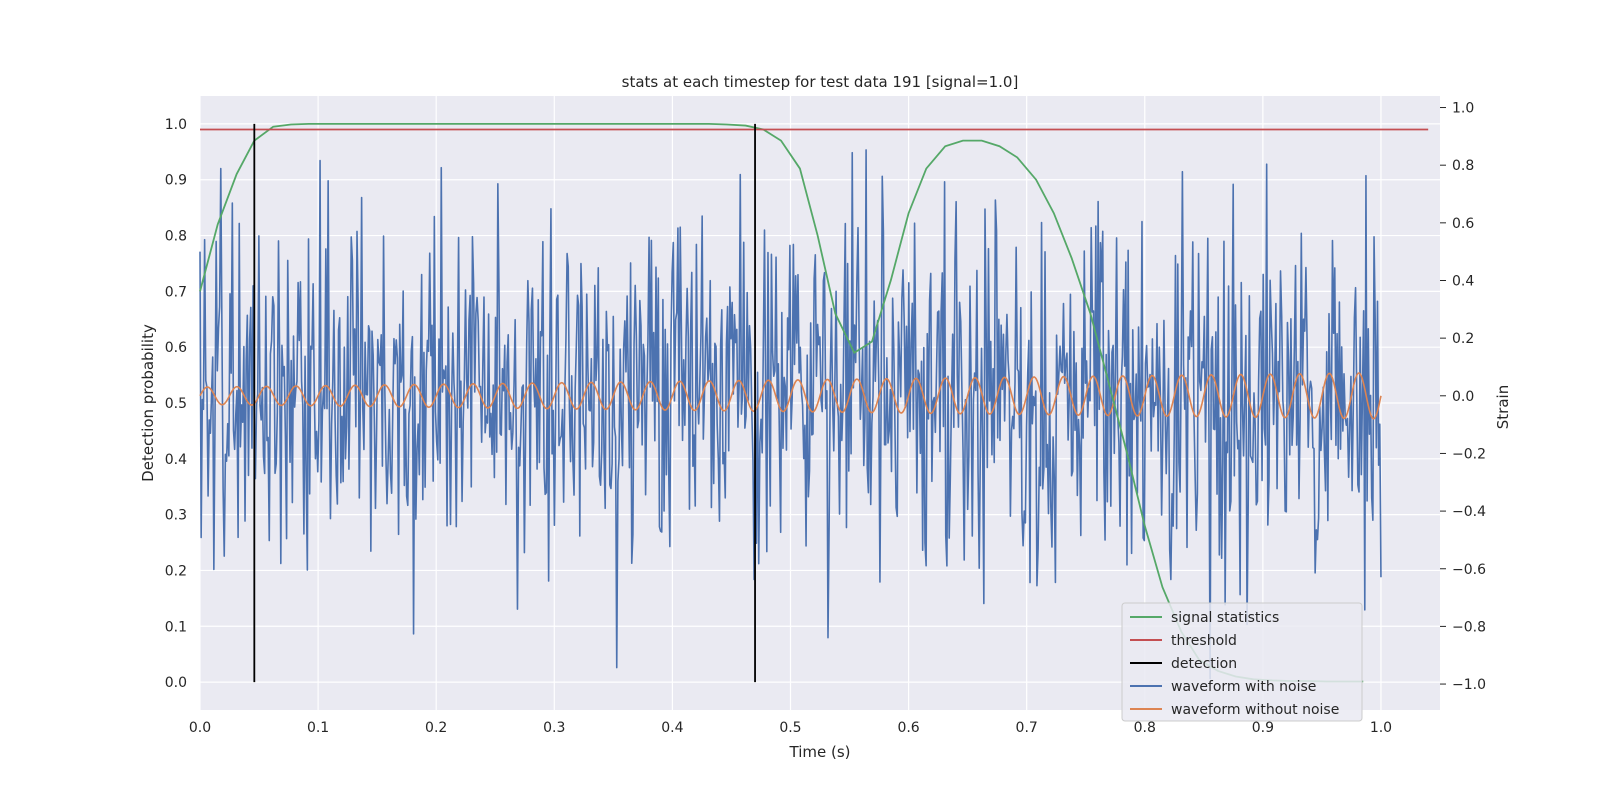 This screenshot has height=800, width=1600. I want to click on y2-tick-label: 0.0, so click(1463, 397).